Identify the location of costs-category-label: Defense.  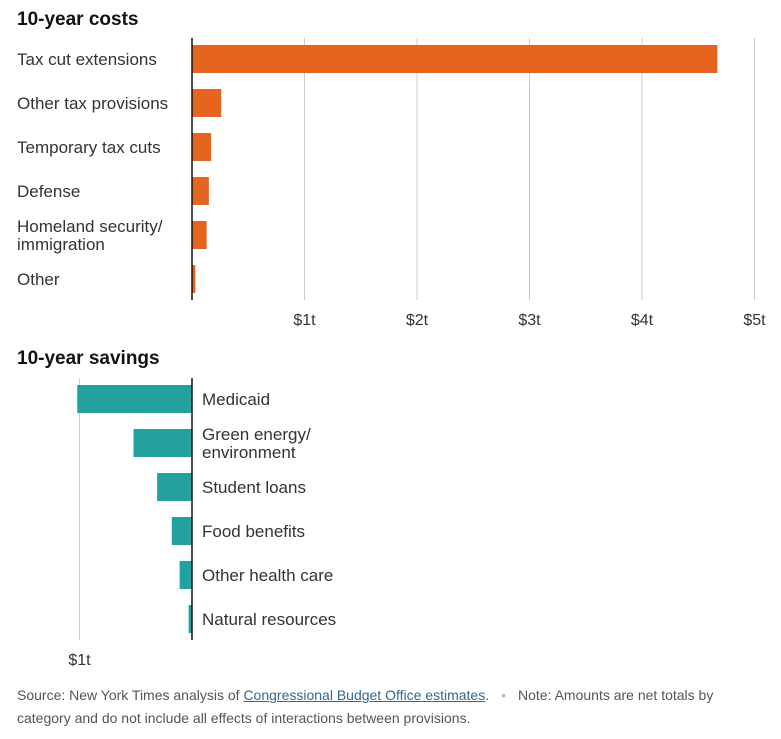
(48, 191).